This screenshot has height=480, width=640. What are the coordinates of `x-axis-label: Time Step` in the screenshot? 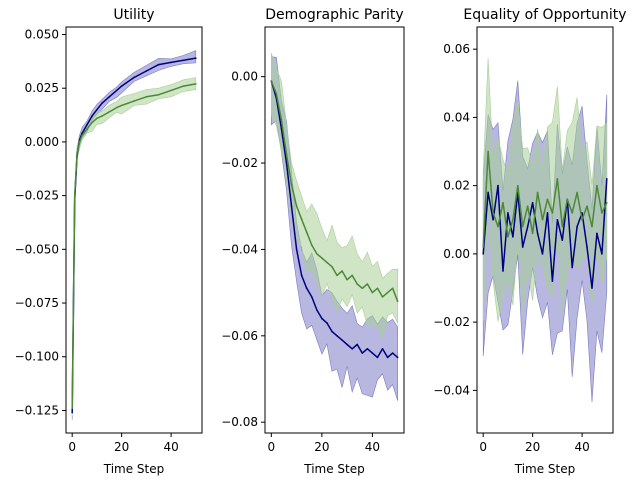 It's located at (334, 469).